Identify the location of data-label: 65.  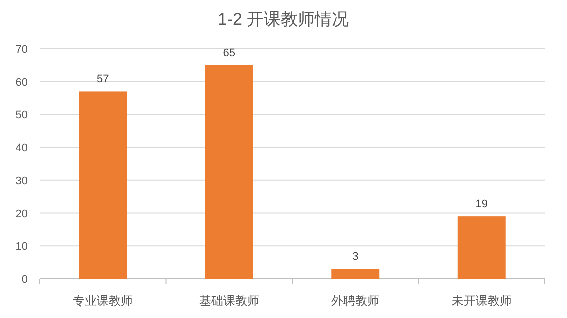
(229, 53).